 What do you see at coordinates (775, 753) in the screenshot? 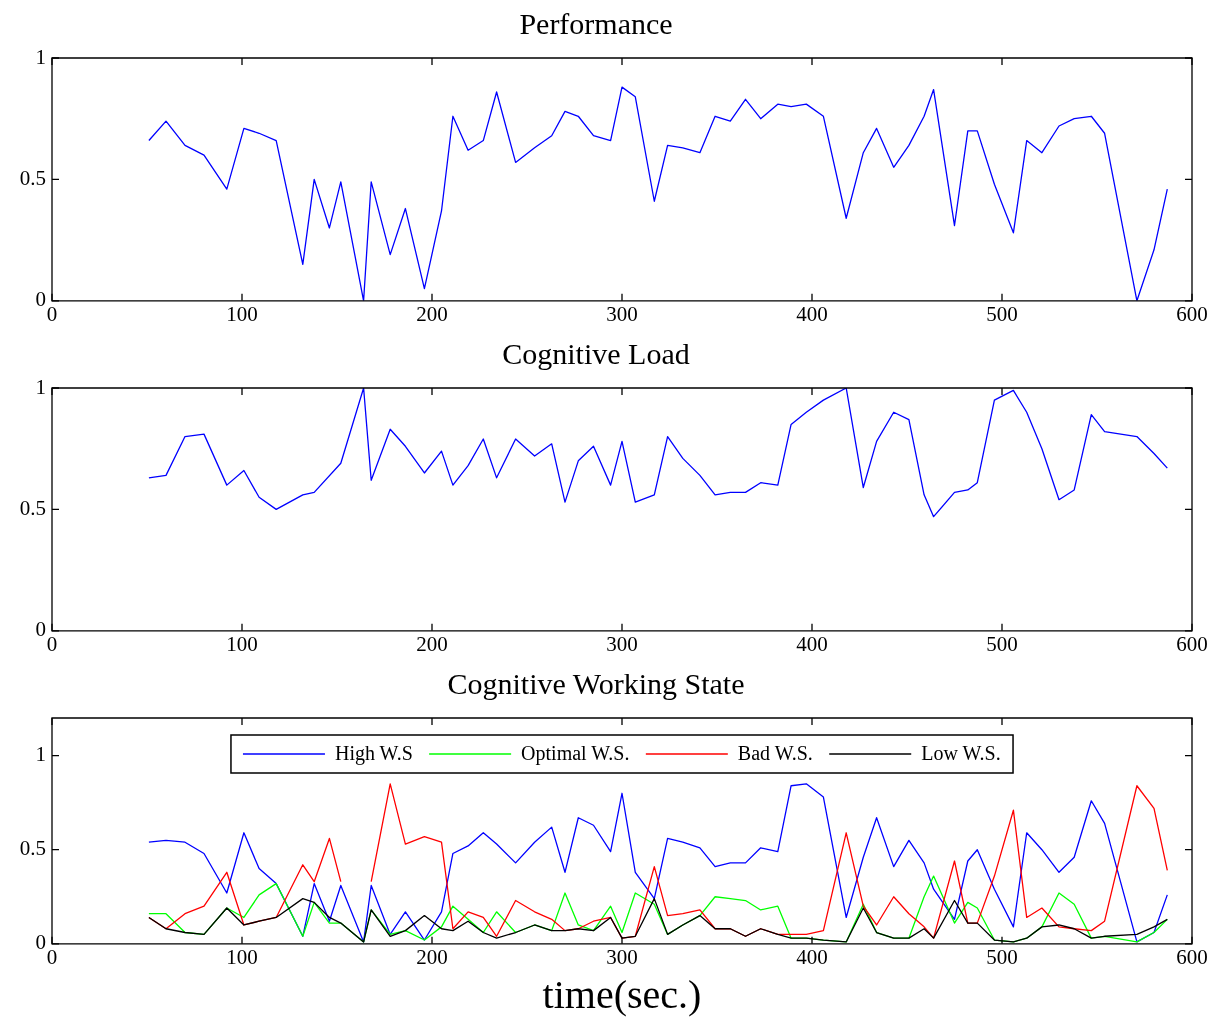
I see `legend-label: Bad W.S.` at bounding box center [775, 753].